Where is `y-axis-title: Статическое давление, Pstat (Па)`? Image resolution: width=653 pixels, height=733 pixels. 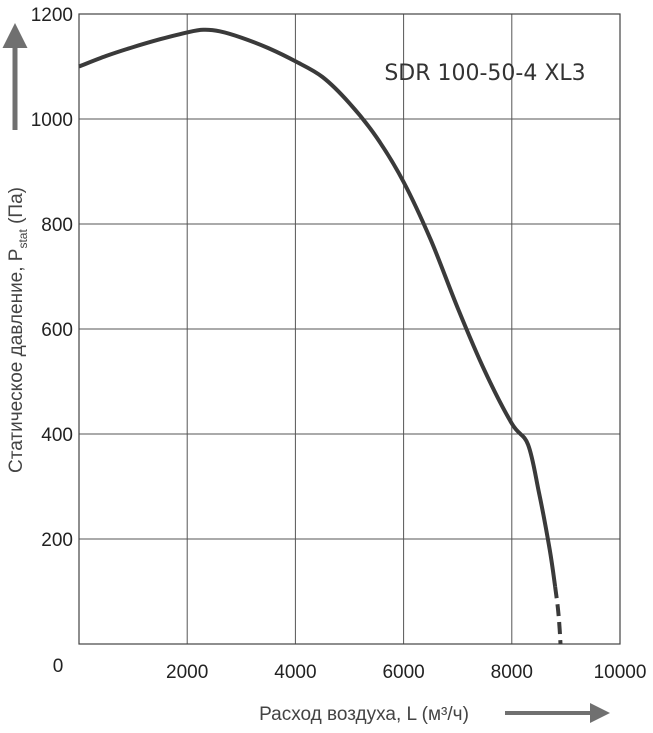
y-axis-title: Статическое давление, Pstat (Па) is located at coordinates (18, 330).